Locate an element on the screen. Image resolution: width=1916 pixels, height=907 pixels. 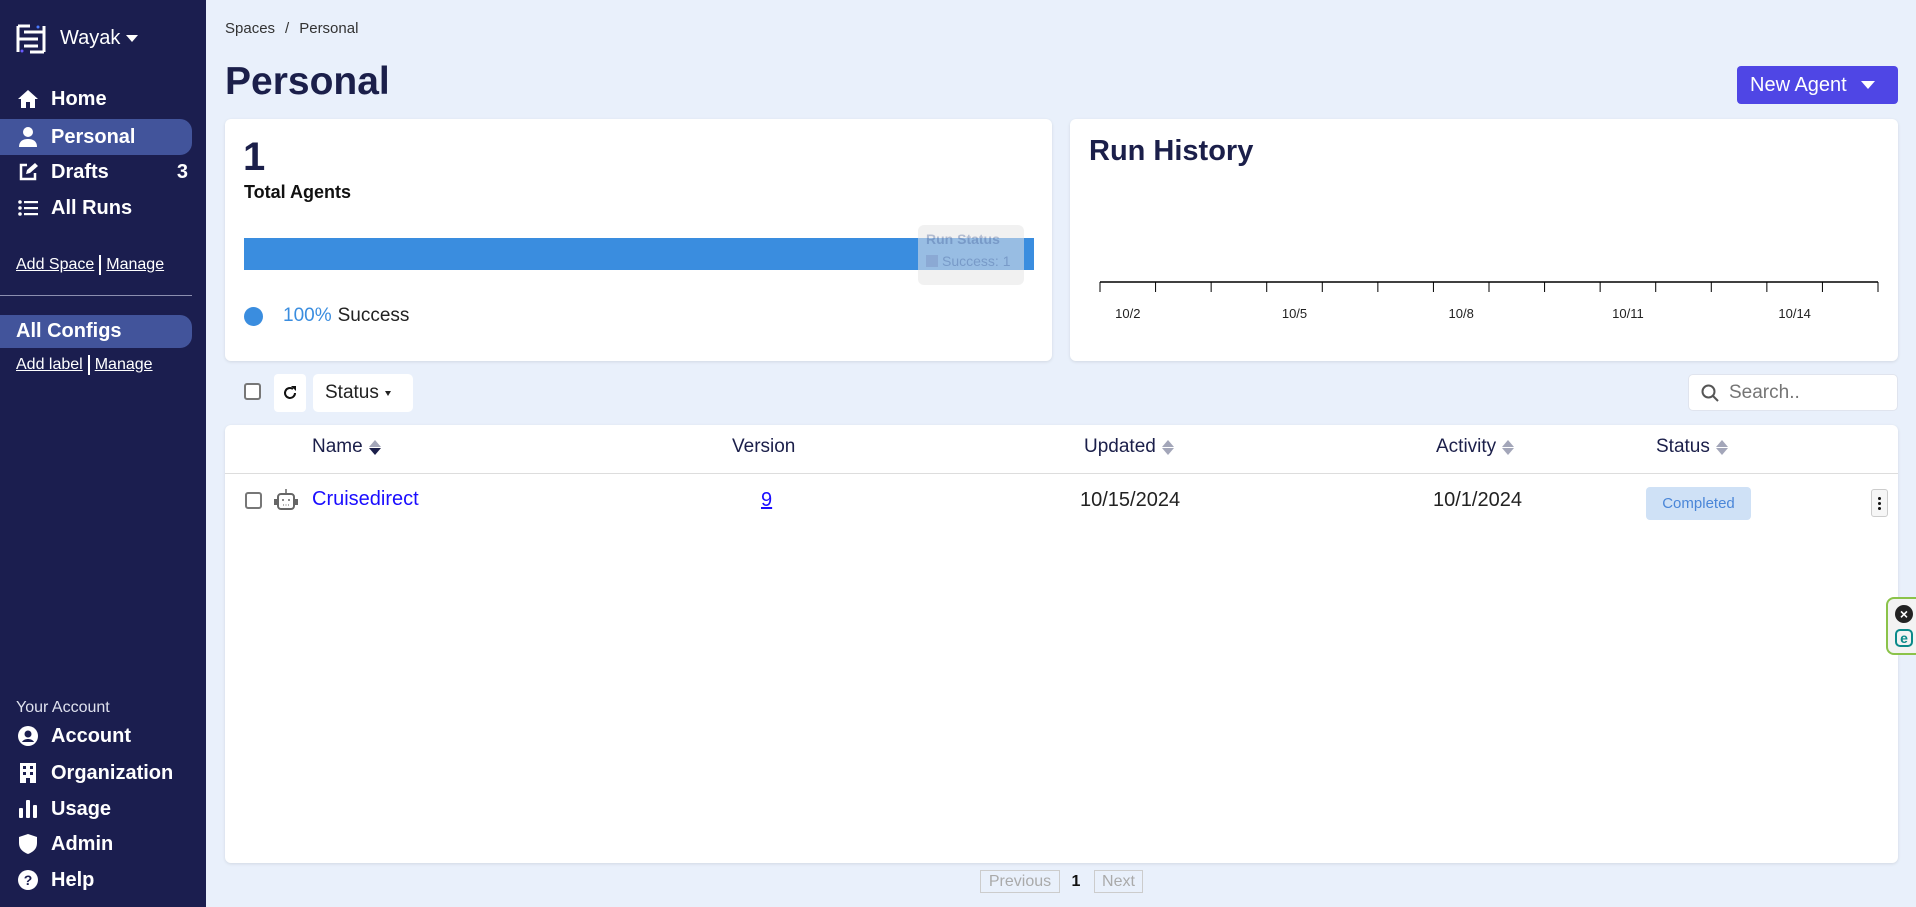
home-icon is located at coordinates (28, 99).